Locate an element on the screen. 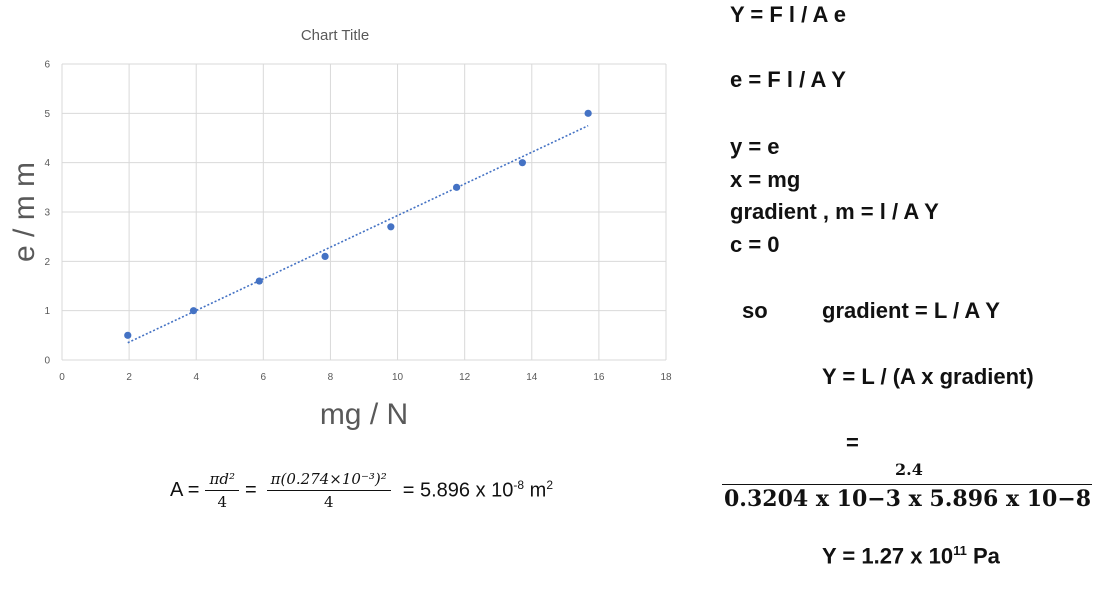  area-fraction-1: πd² 4 is located at coordinates (222, 490).